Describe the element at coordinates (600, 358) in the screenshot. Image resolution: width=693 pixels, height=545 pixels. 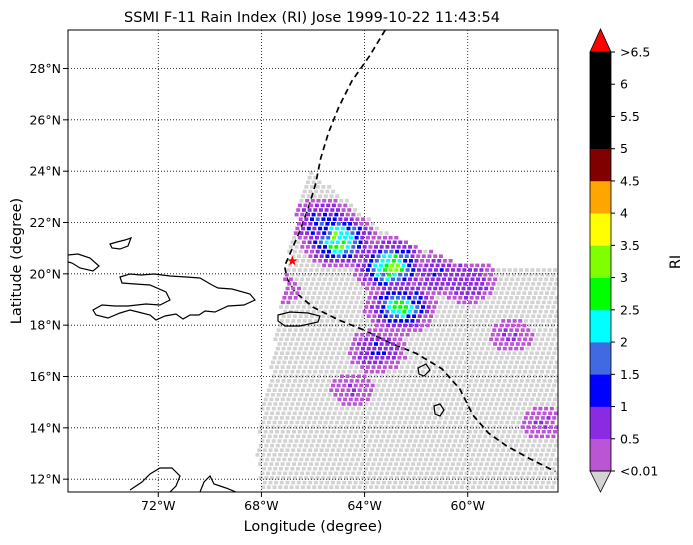
I see `colorbar-segment` at that location.